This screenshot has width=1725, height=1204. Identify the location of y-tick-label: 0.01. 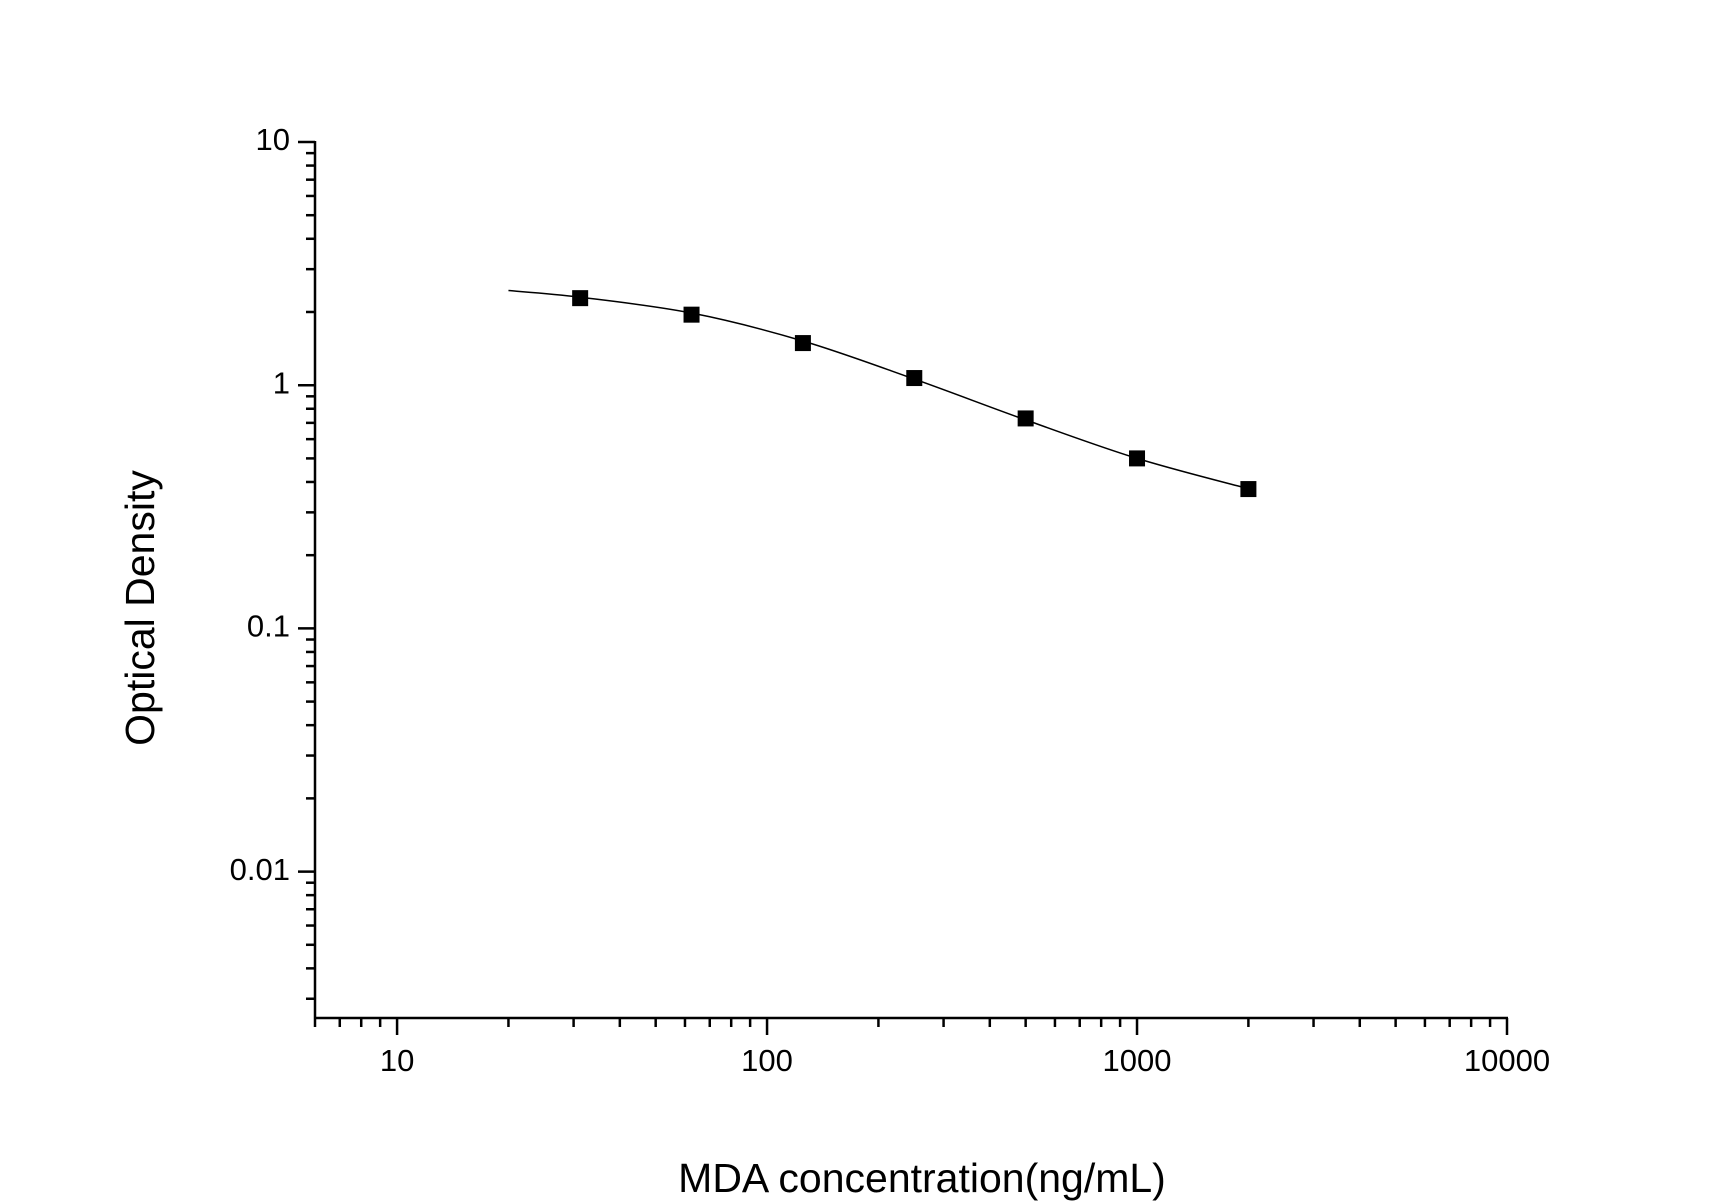
(260, 869).